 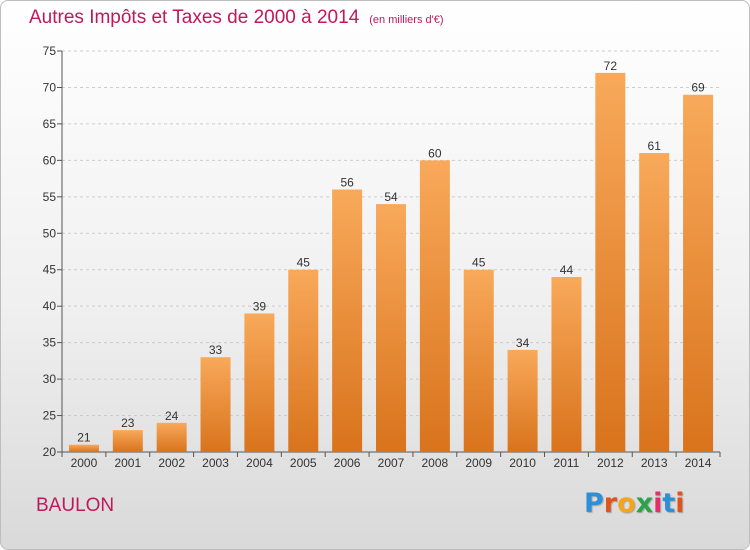 I want to click on chart-title-unit: (en milliers d'€), so click(x=406, y=20).